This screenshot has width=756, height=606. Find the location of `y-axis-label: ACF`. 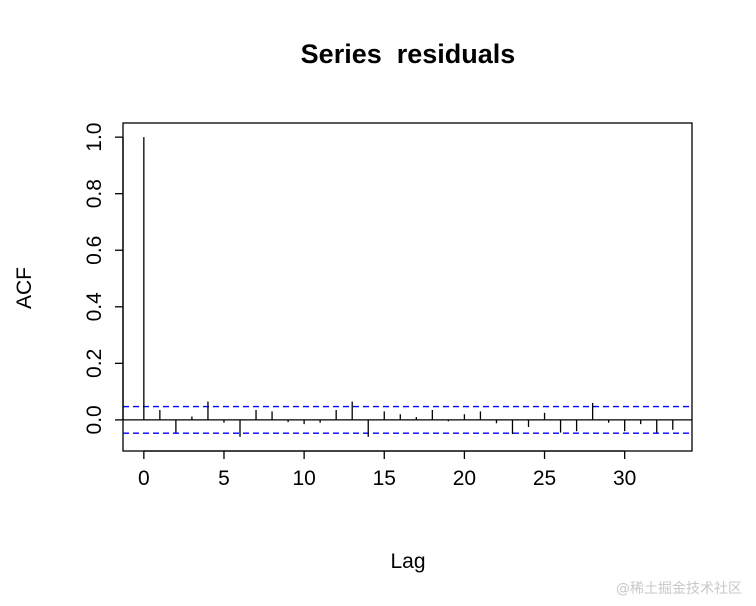

y-axis-label: ACF is located at coordinates (24, 288).